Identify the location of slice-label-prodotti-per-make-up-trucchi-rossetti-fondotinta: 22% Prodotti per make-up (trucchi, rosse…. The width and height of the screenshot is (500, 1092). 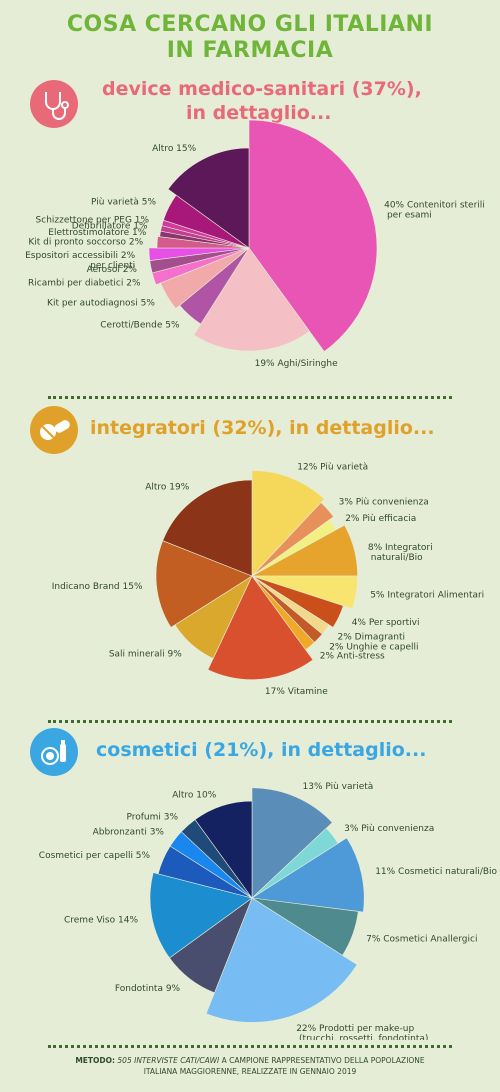
(362, 1032).